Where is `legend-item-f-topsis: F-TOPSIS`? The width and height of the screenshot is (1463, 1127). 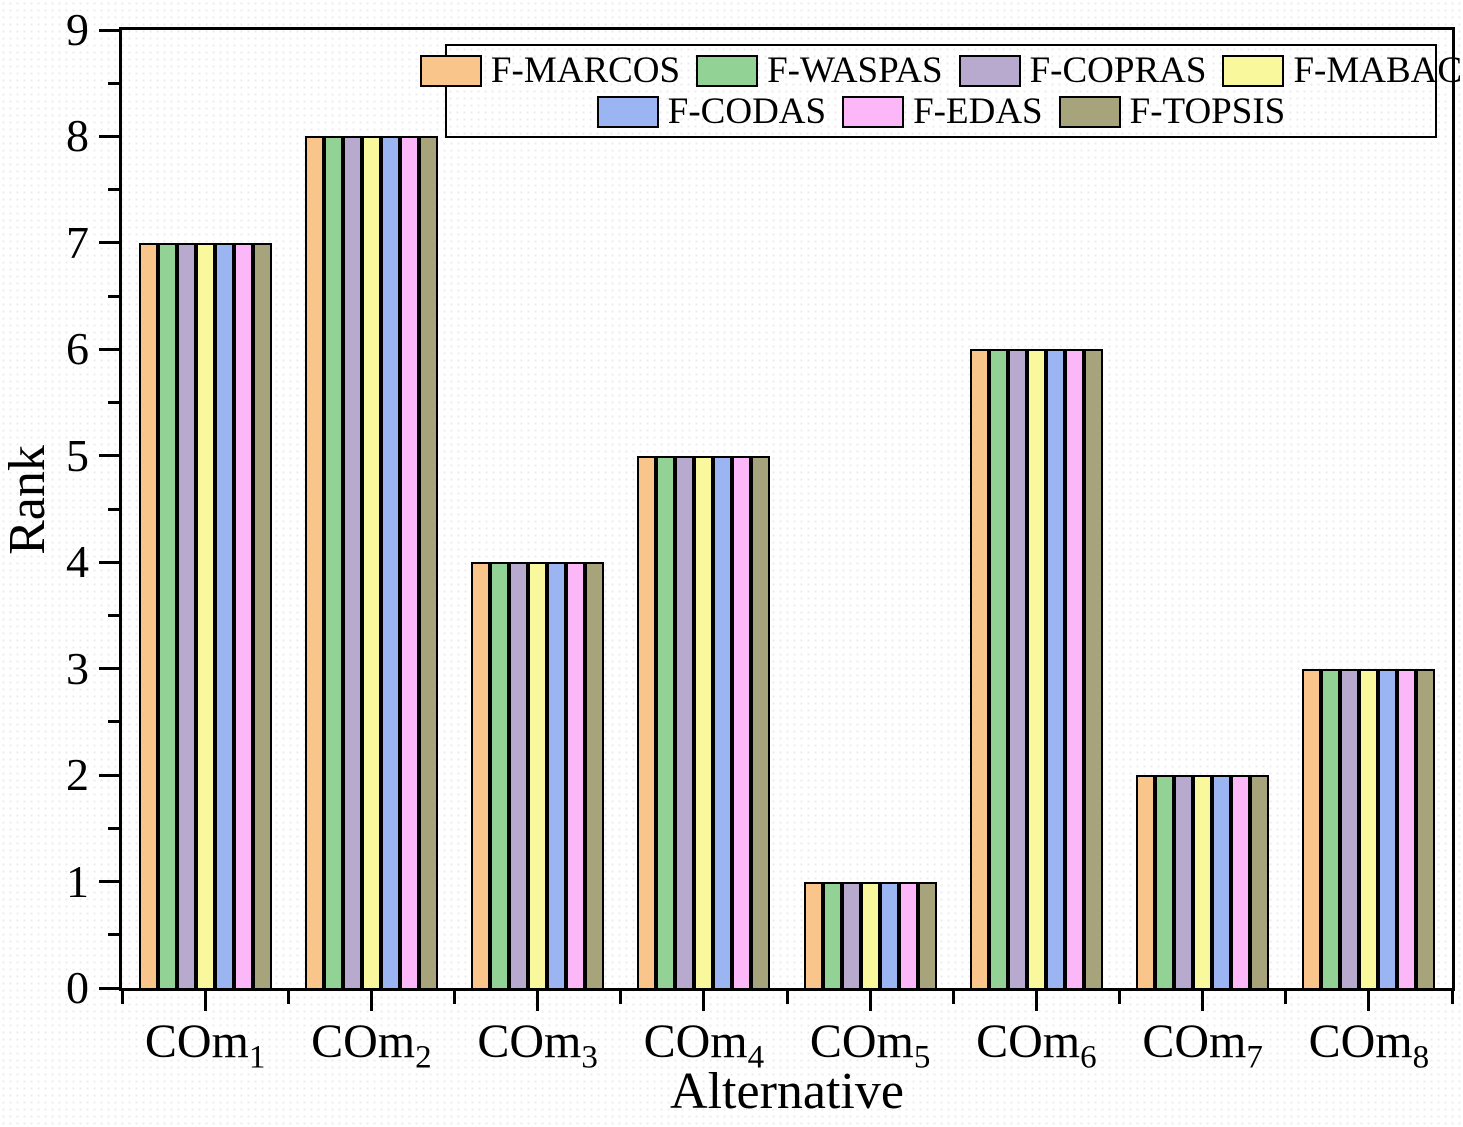 legend-item-f-topsis: F-TOPSIS is located at coordinates (1172, 111).